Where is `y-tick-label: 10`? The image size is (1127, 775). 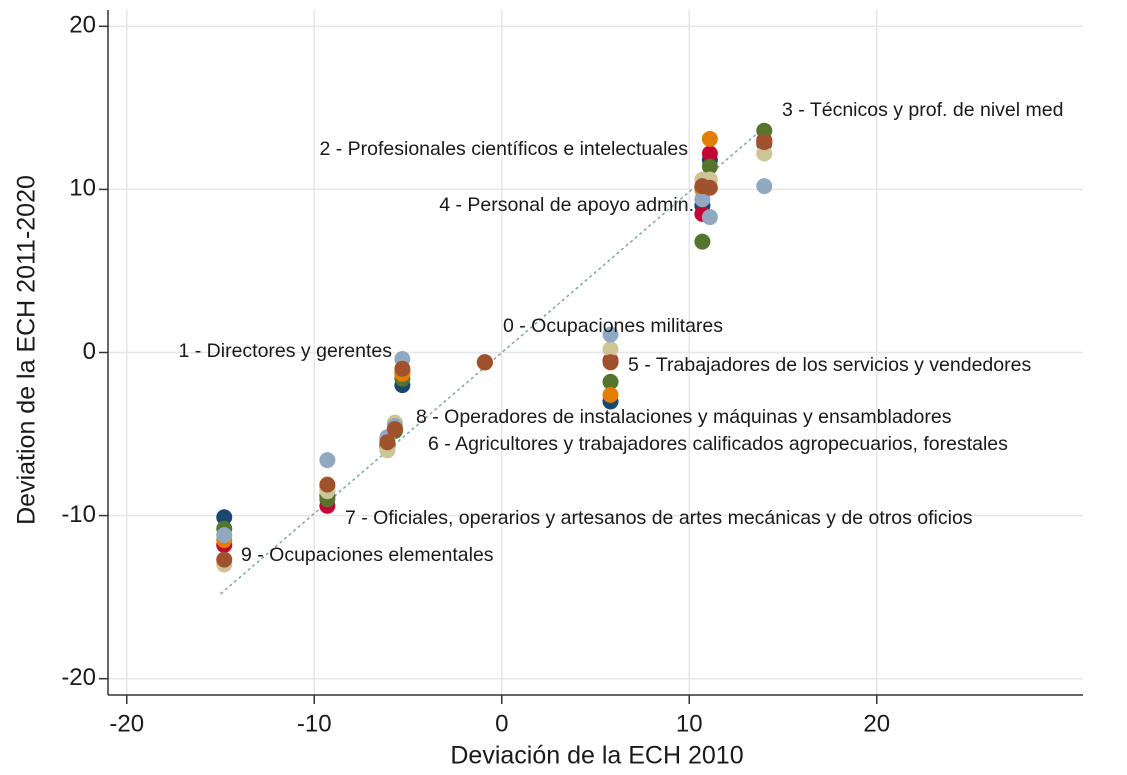
y-tick-label: 10 is located at coordinates (82, 188).